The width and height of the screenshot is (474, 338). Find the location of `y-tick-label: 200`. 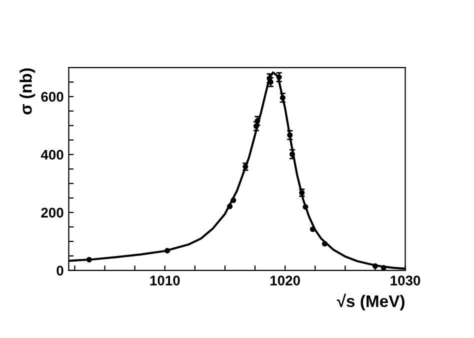

y-tick-label: 200 is located at coordinates (52, 213).